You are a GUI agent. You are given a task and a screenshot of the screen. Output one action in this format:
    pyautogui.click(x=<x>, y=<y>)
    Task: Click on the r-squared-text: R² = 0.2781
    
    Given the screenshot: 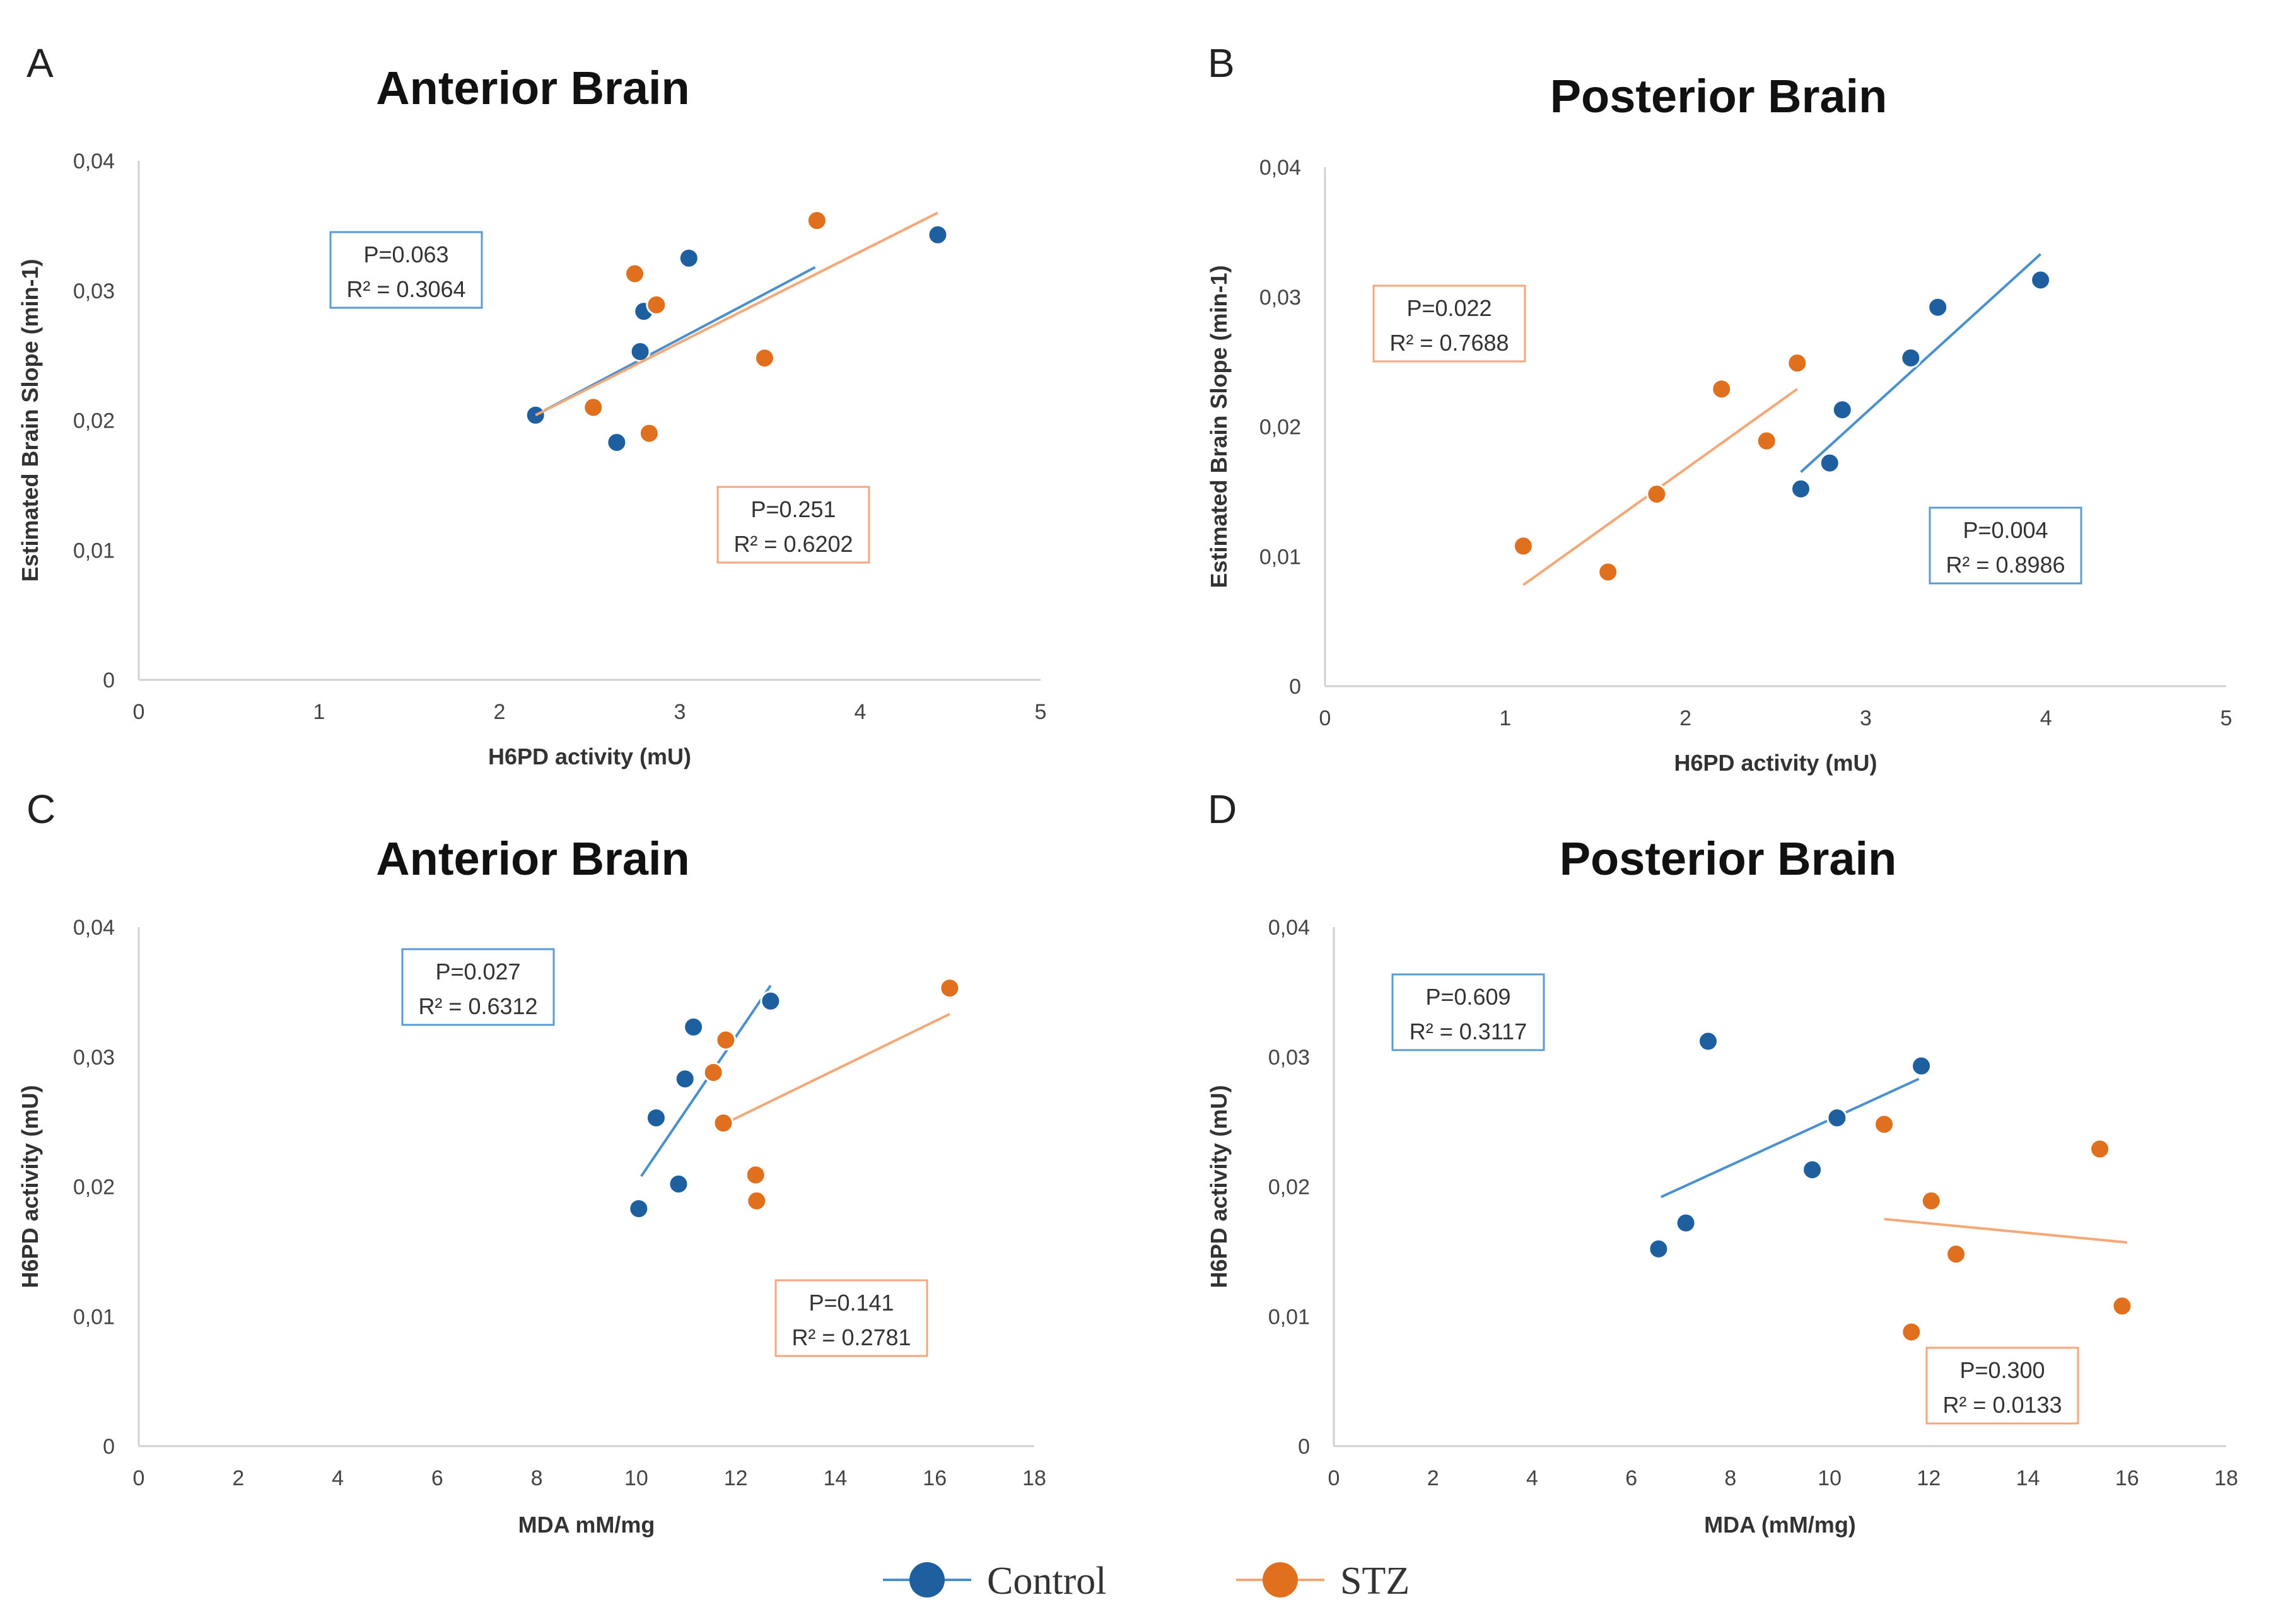 What is the action you would take?
    pyautogui.click(x=851, y=1337)
    